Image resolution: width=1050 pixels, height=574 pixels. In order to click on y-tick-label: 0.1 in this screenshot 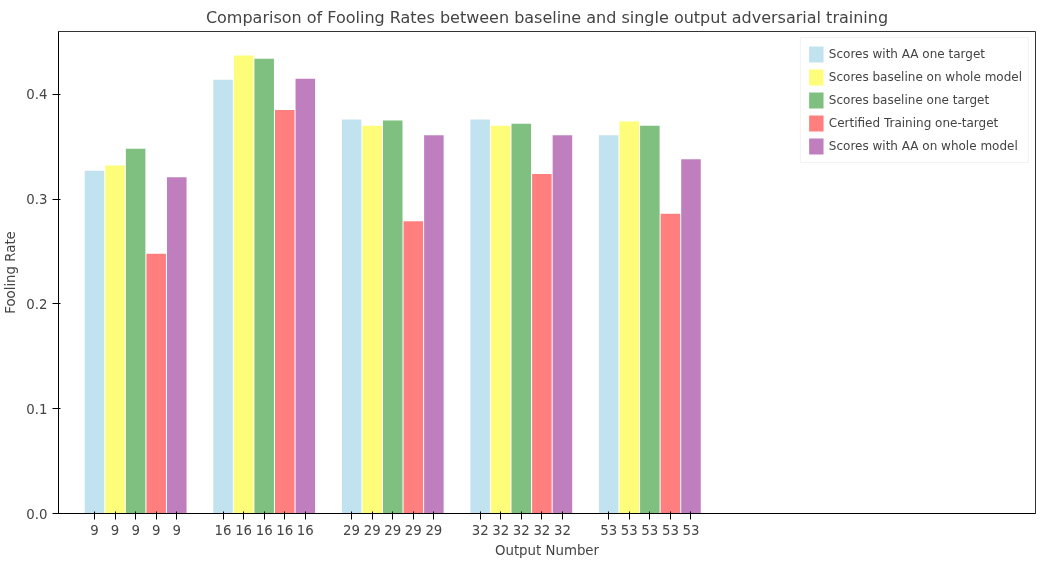, I will do `click(37, 409)`.